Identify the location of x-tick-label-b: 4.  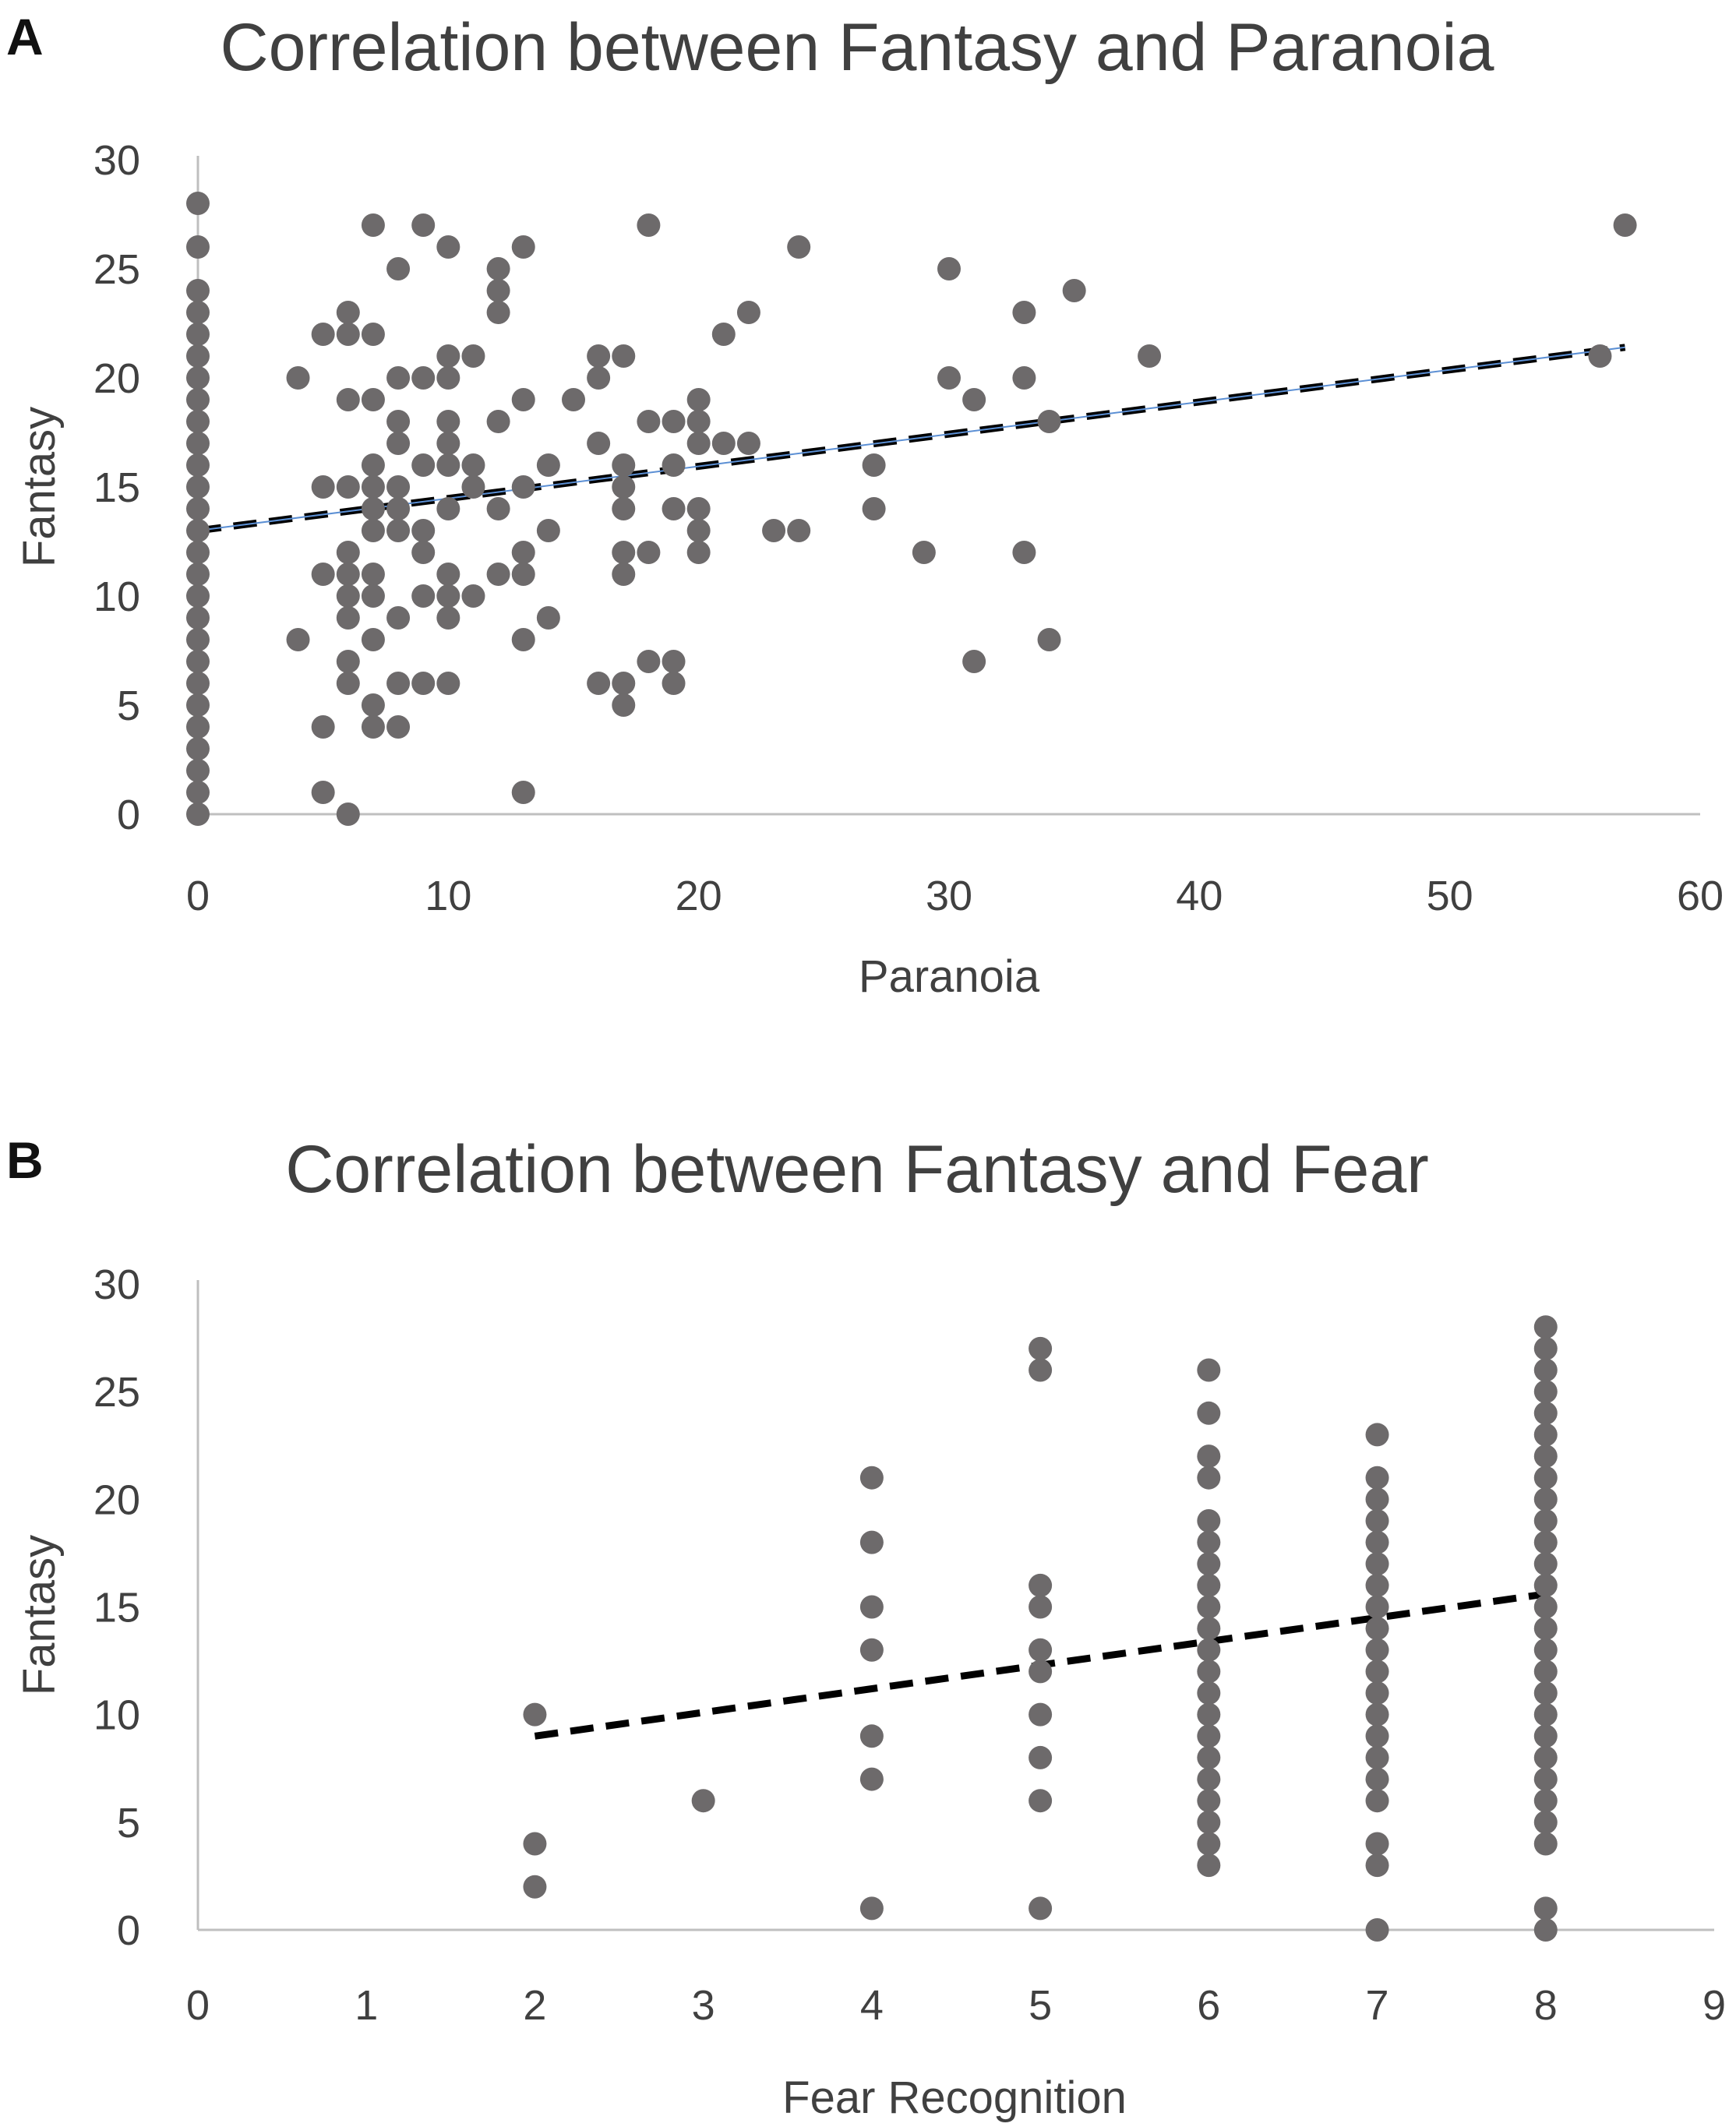
(872, 2005).